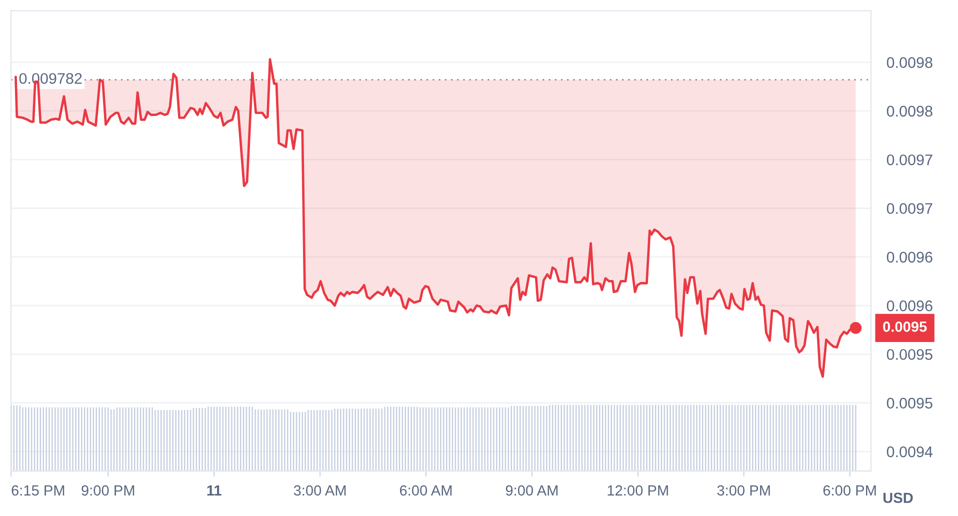 This screenshot has width=958, height=516. I want to click on y-tick-label: 0.0094, so click(909, 452).